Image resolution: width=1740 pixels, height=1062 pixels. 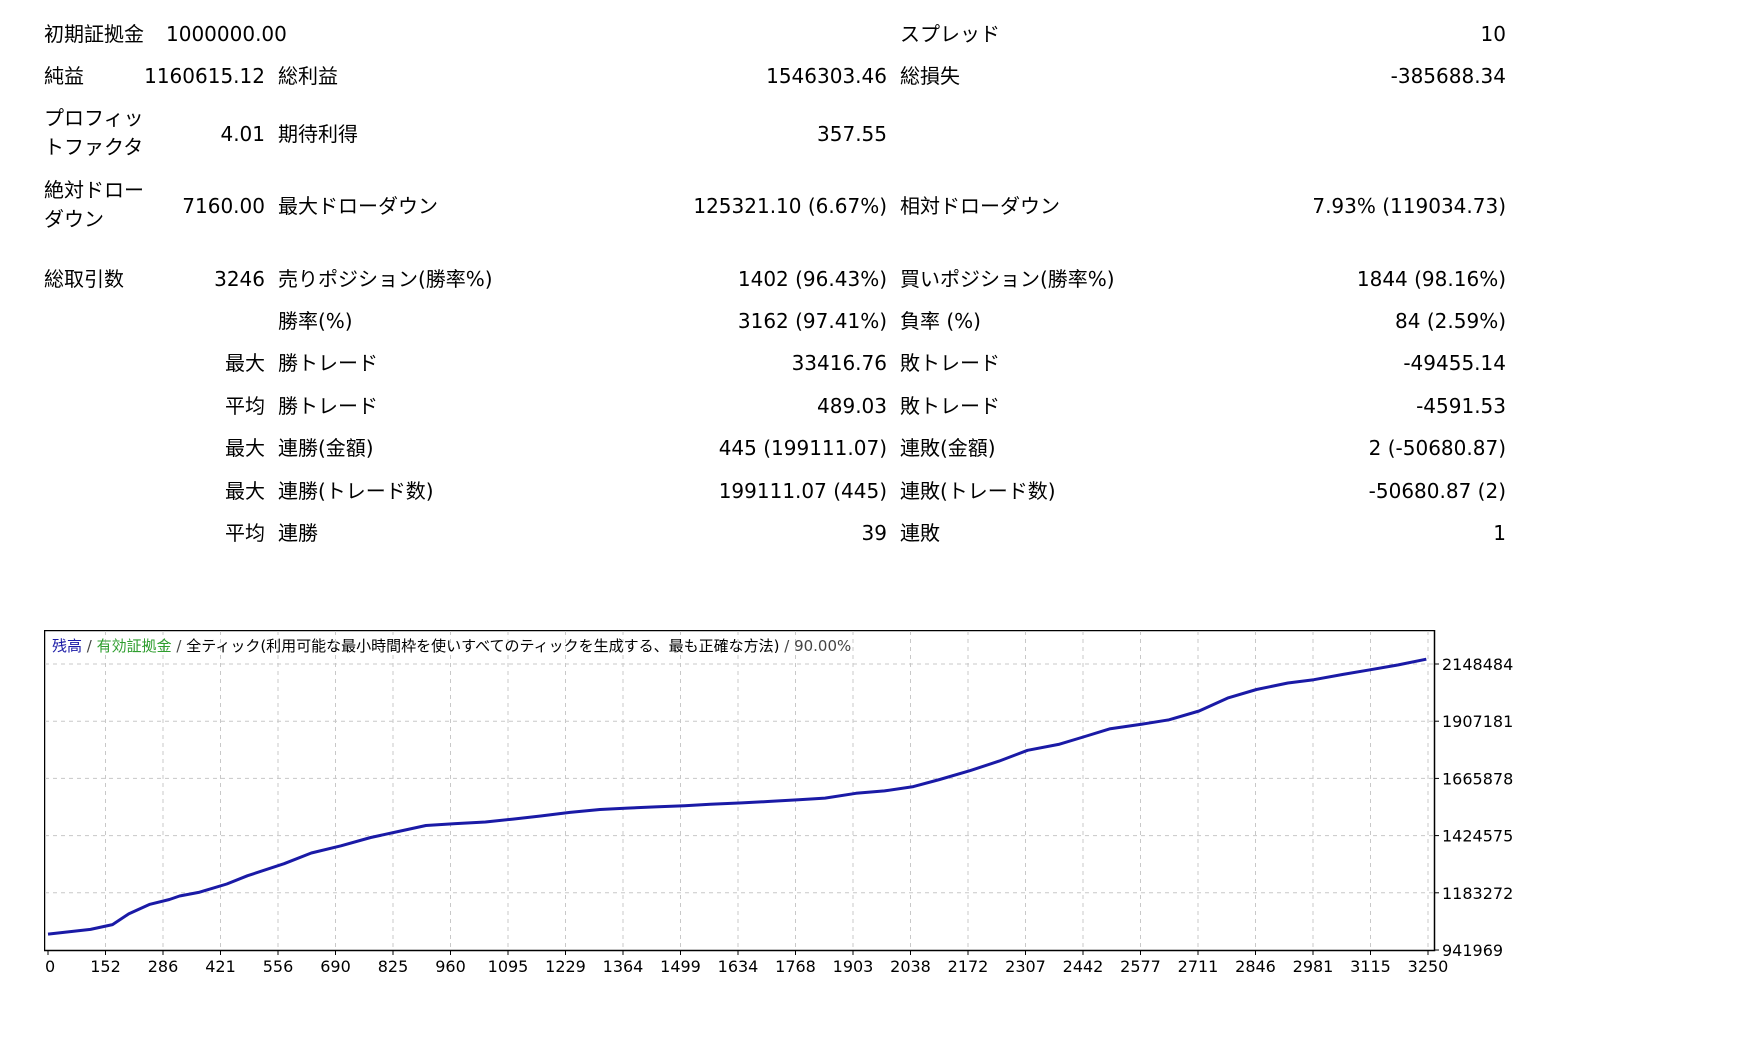 What do you see at coordinates (1472, 950) in the screenshot?
I see `y-tick-label: 941969` at bounding box center [1472, 950].